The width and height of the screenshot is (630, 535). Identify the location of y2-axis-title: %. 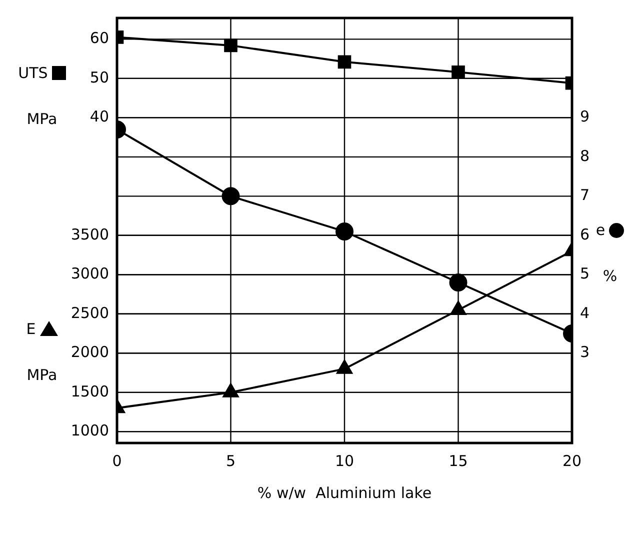
(610, 276).